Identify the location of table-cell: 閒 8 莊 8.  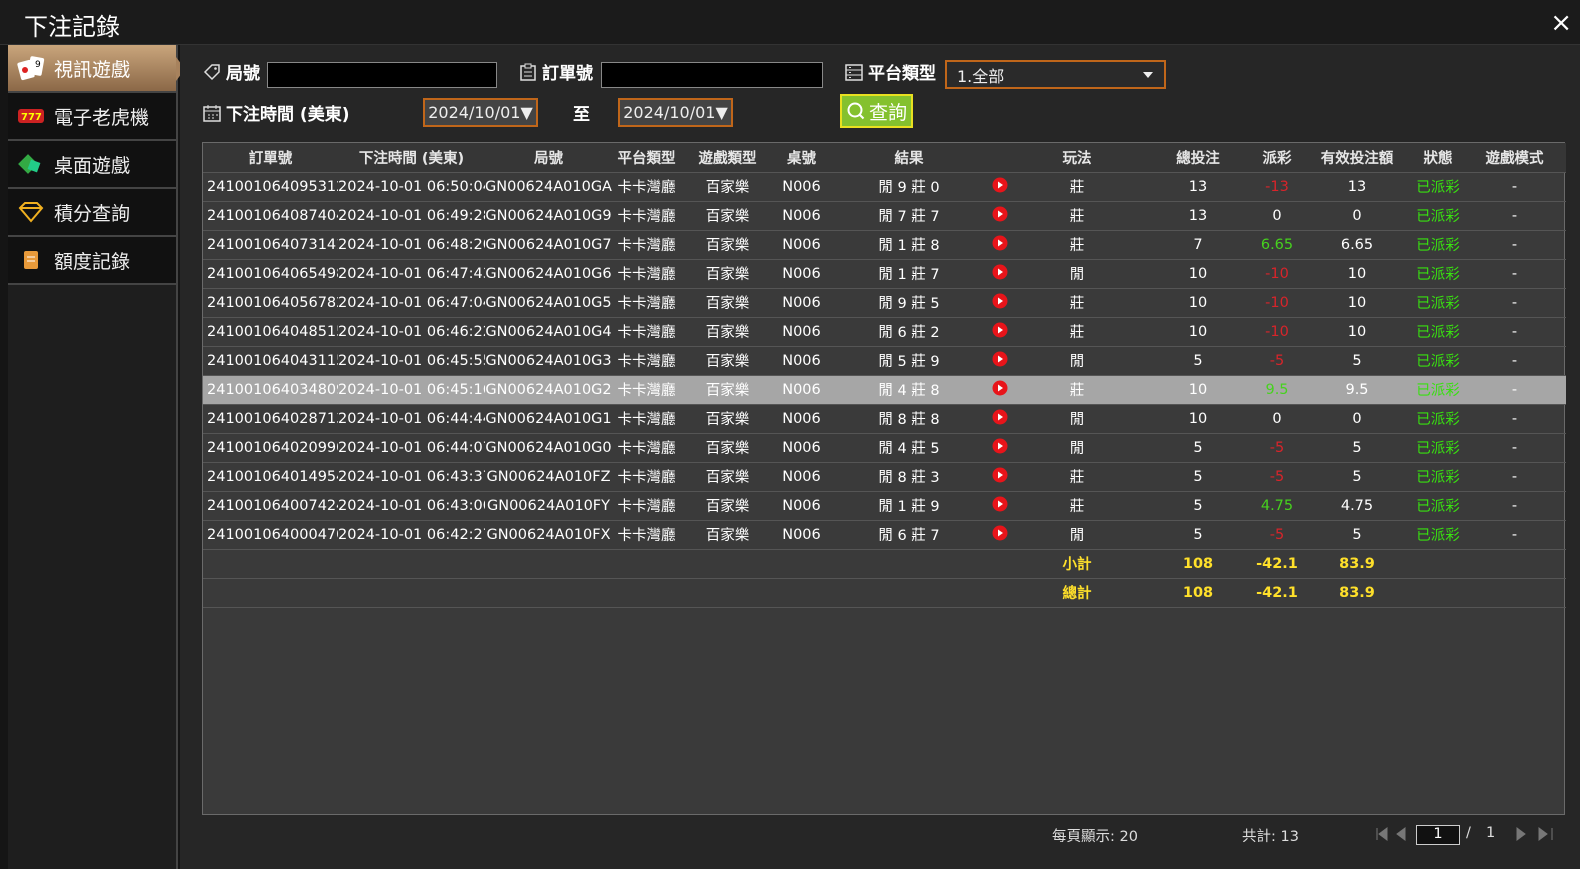
(909, 419).